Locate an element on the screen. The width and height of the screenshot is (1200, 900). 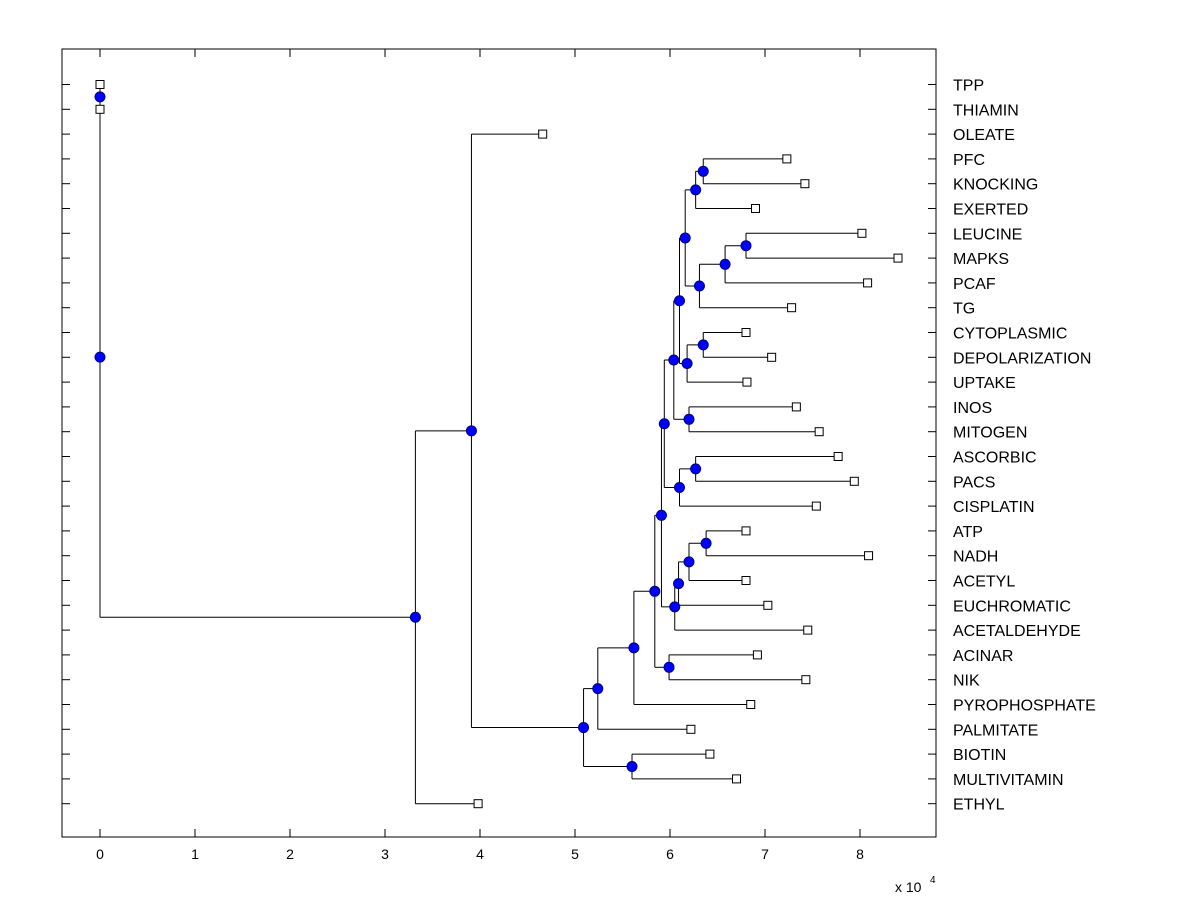
leaf-label: PALMITATE is located at coordinates (995, 730).